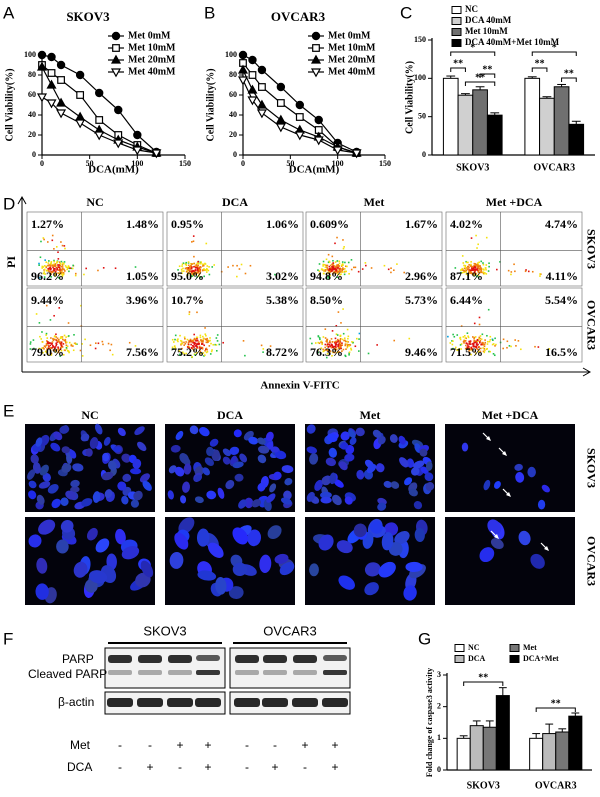  I want to click on nuclei, so click(91, 561).